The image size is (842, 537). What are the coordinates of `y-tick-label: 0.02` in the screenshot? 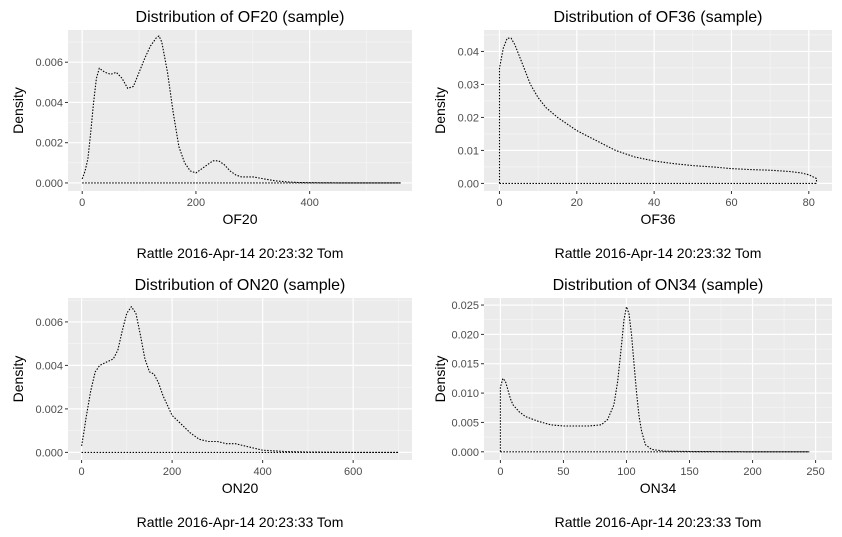 It's located at (468, 118).